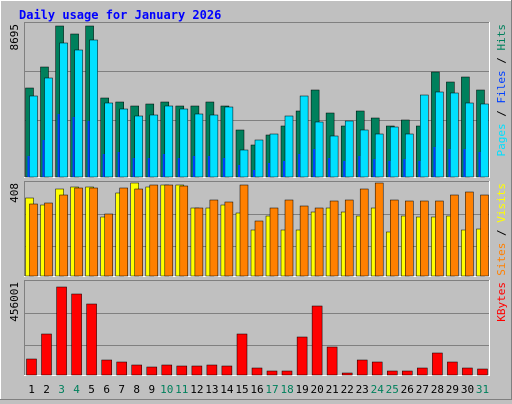 This screenshot has width=512, height=404. Describe the element at coordinates (120, 15) in the screenshot. I see `chart-title: Daily usage for January 2026` at that location.